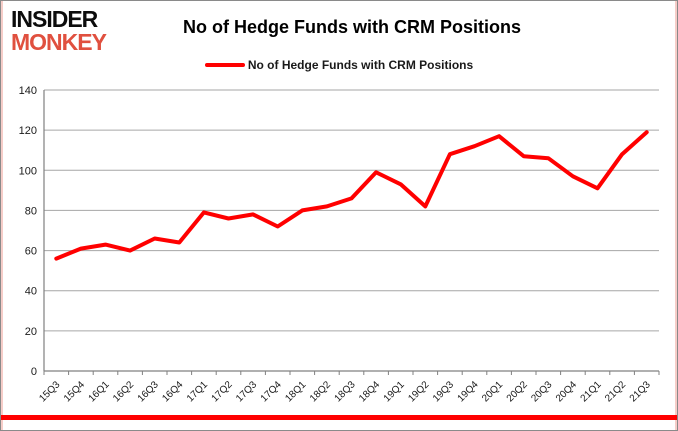 The width and height of the screenshot is (678, 431). I want to click on logo-line-monkey: MONKEY, so click(59, 42).